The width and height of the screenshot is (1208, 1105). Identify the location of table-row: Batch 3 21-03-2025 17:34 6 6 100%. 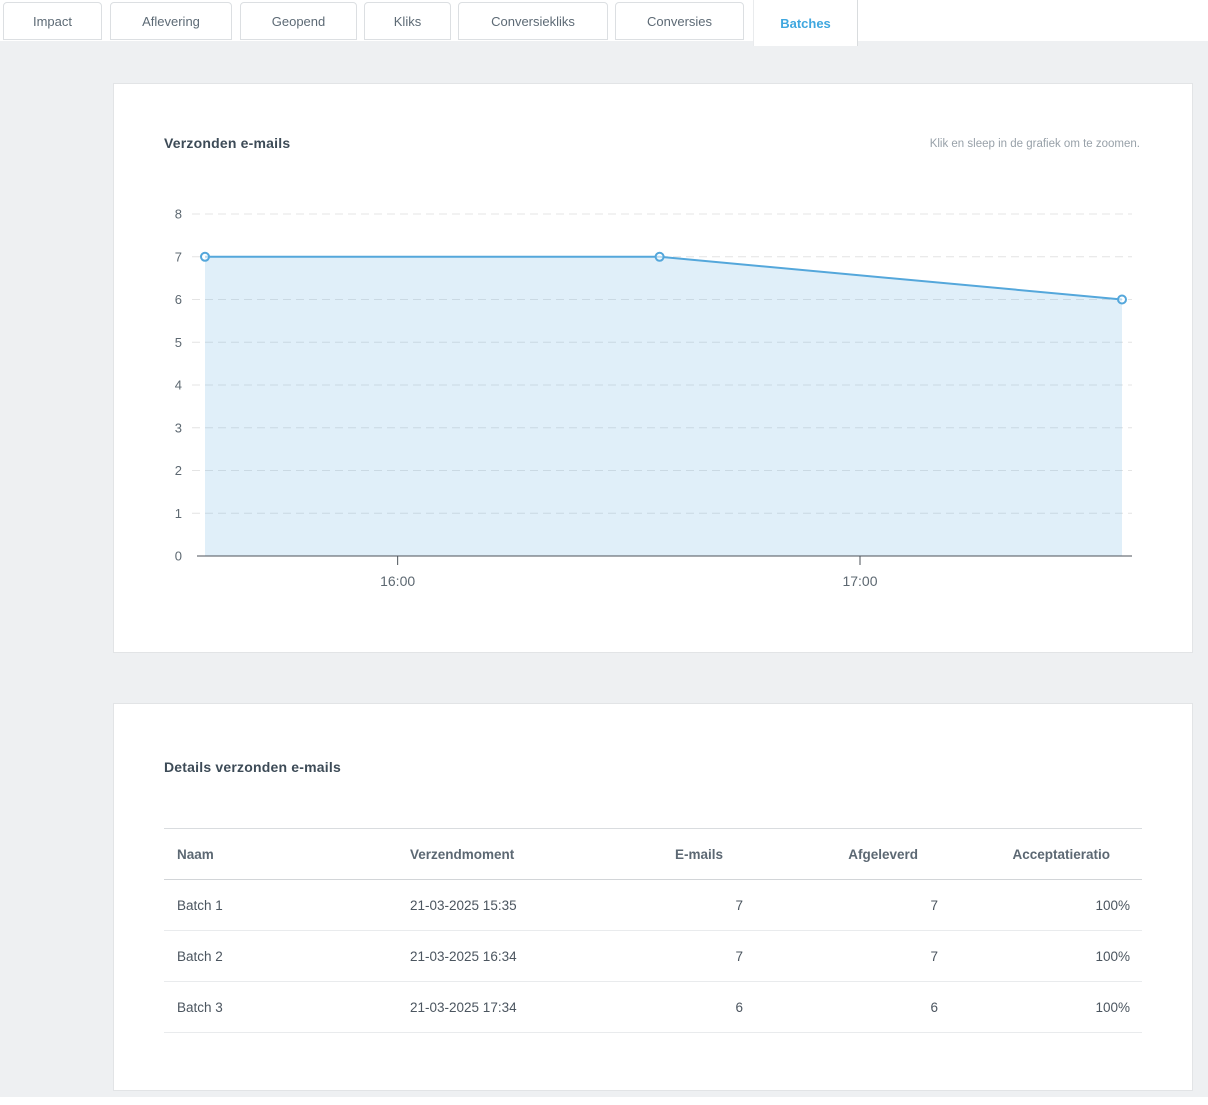
(653, 1007).